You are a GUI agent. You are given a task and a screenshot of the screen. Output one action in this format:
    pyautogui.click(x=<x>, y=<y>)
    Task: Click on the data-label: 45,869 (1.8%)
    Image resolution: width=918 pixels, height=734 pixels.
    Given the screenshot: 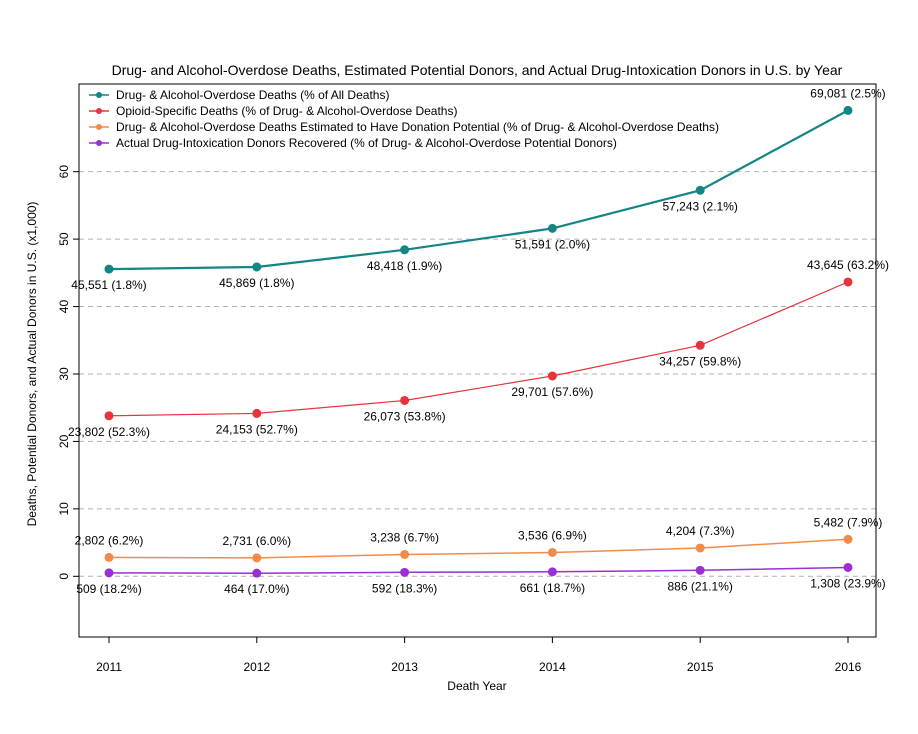 What is the action you would take?
    pyautogui.click(x=256, y=283)
    